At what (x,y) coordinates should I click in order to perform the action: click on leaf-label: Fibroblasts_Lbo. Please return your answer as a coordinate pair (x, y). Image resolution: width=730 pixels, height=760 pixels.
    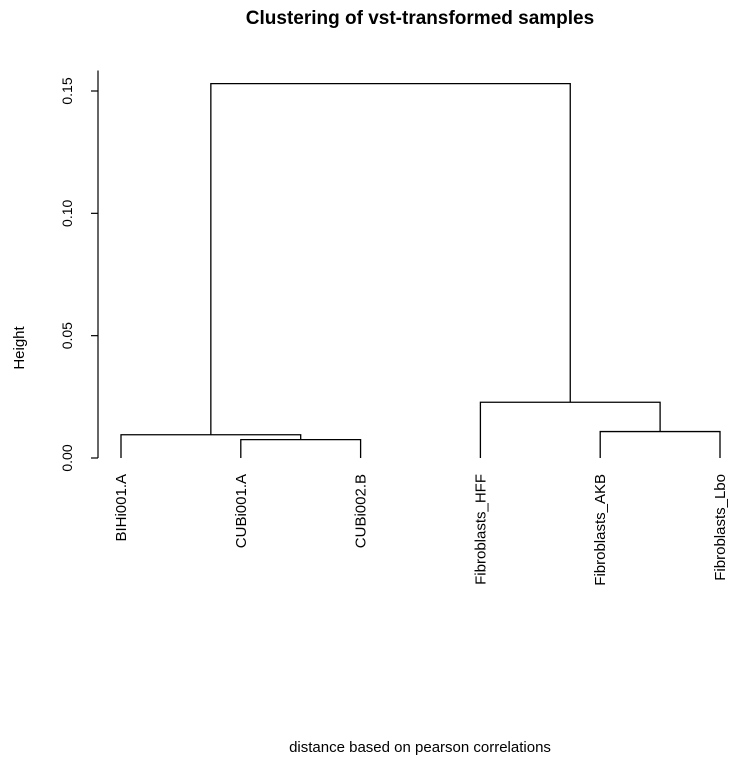
    Looking at the image, I should click on (720, 527).